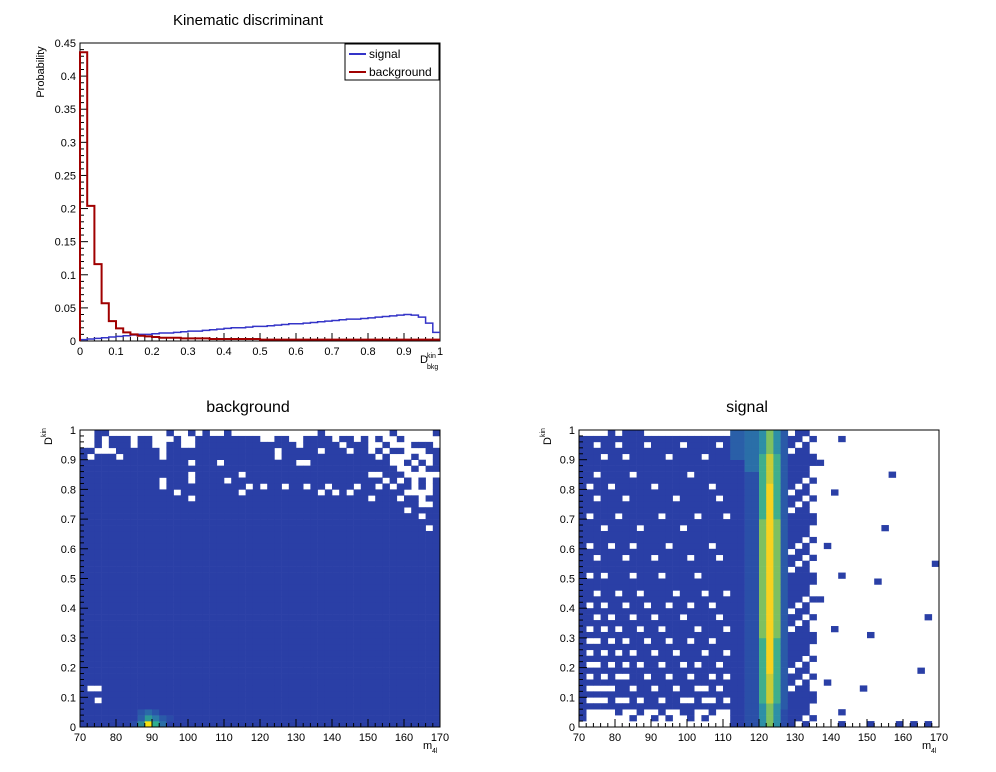 The height and width of the screenshot is (772, 996). Describe the element at coordinates (68, 143) in the screenshot. I see `y-tick-label: 0.3` at that location.